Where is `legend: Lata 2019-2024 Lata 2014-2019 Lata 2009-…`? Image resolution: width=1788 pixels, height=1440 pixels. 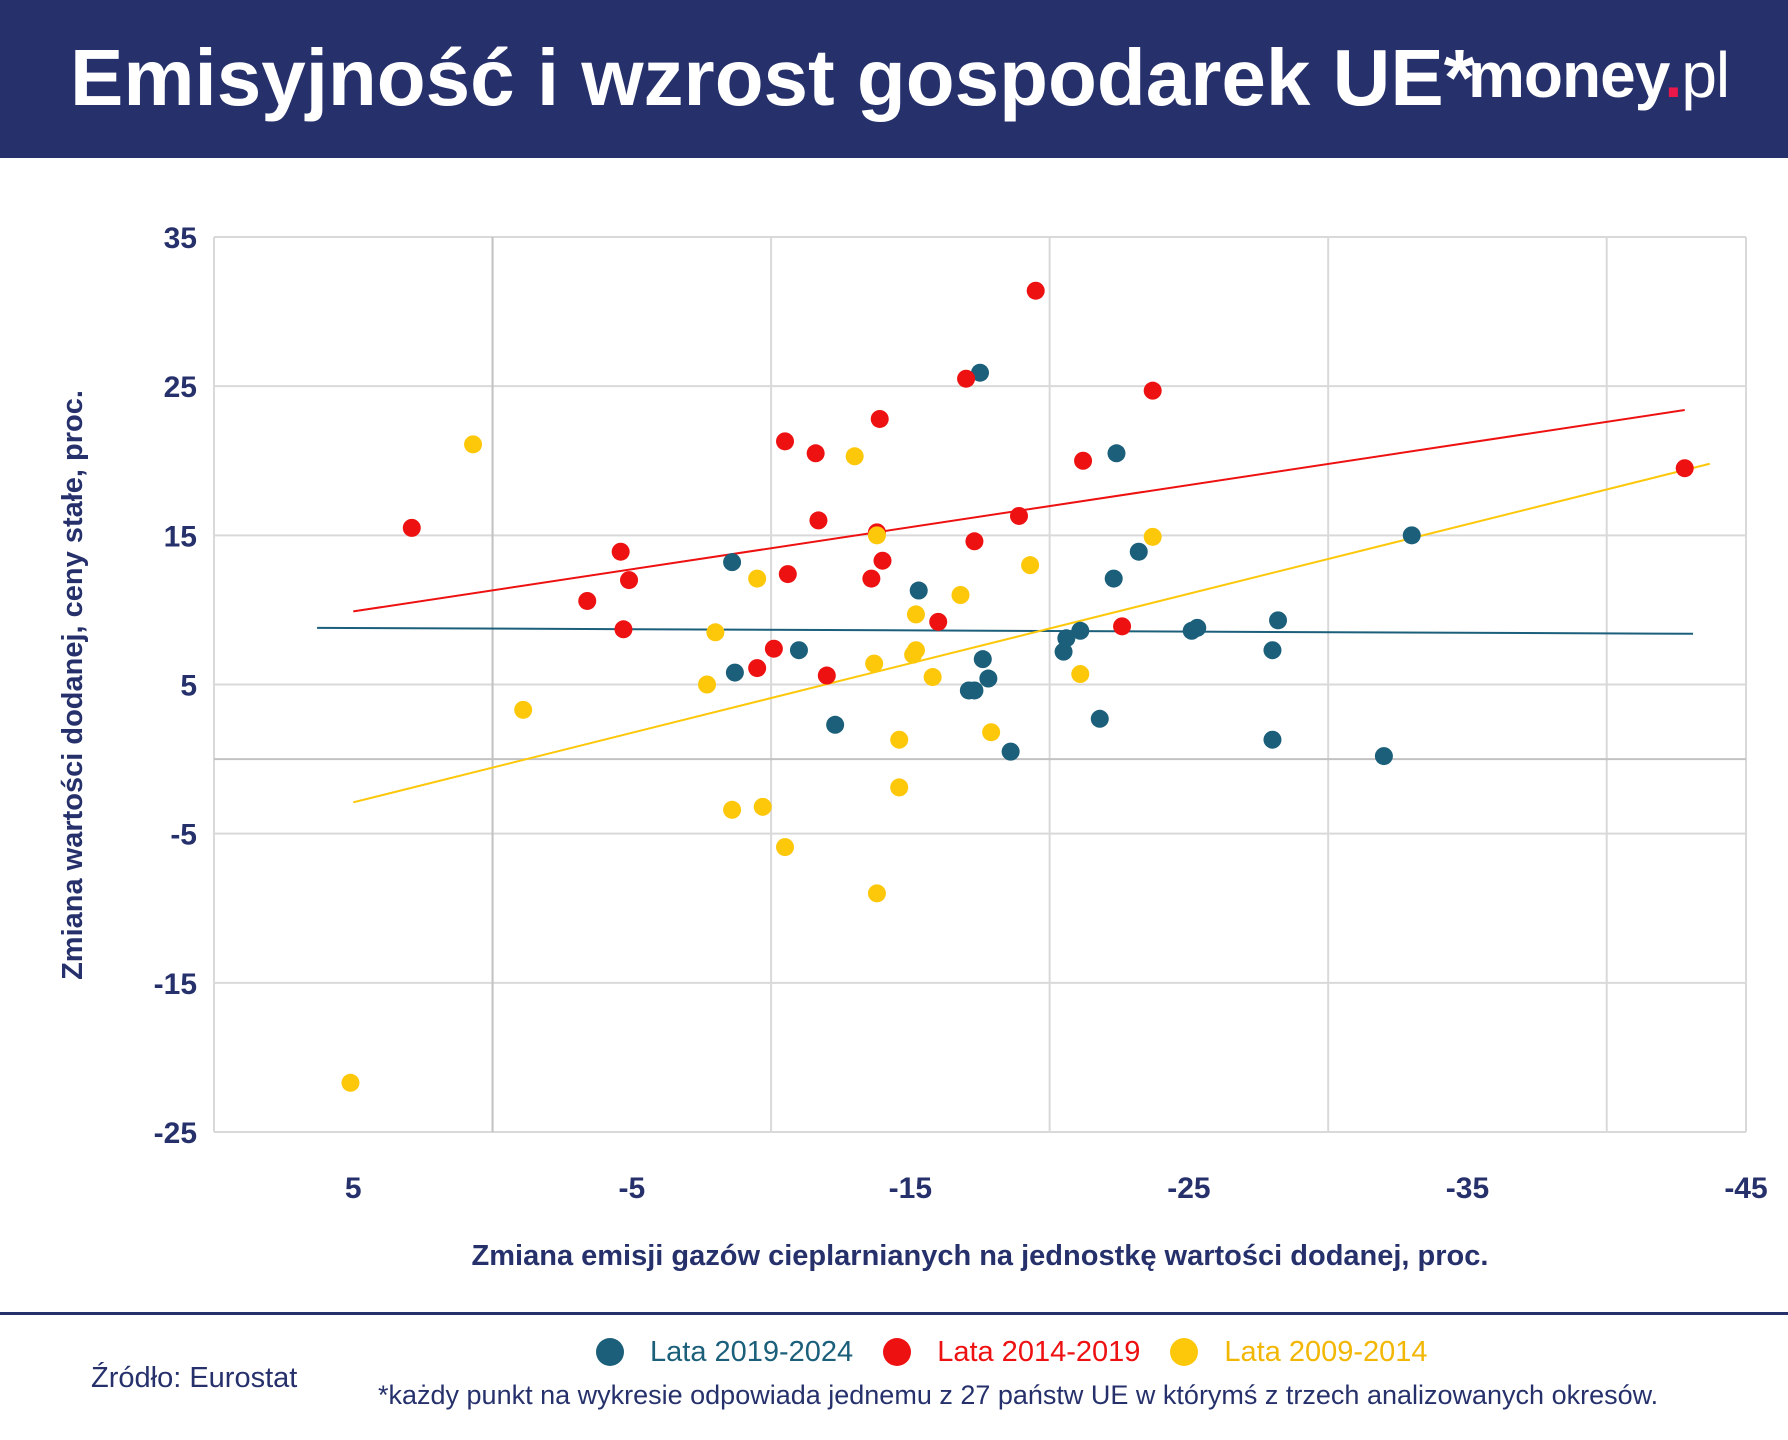 legend: Lata 2019-2024 Lata 2014-2019 Lata 2009-… is located at coordinates (1027, 1352).